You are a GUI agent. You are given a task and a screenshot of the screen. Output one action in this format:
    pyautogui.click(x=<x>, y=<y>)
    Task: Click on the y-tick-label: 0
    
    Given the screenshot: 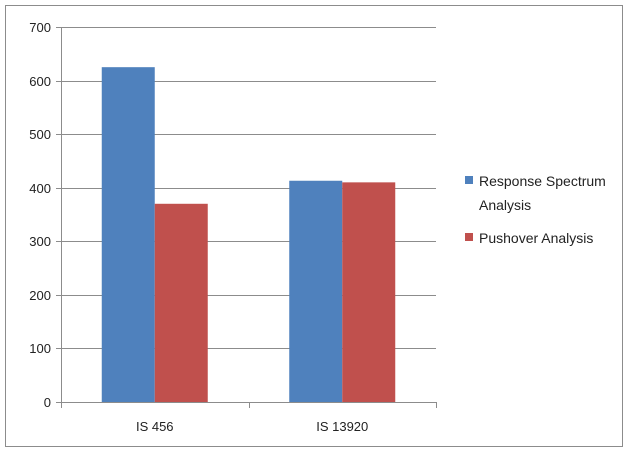 What is the action you would take?
    pyautogui.click(x=47, y=402)
    